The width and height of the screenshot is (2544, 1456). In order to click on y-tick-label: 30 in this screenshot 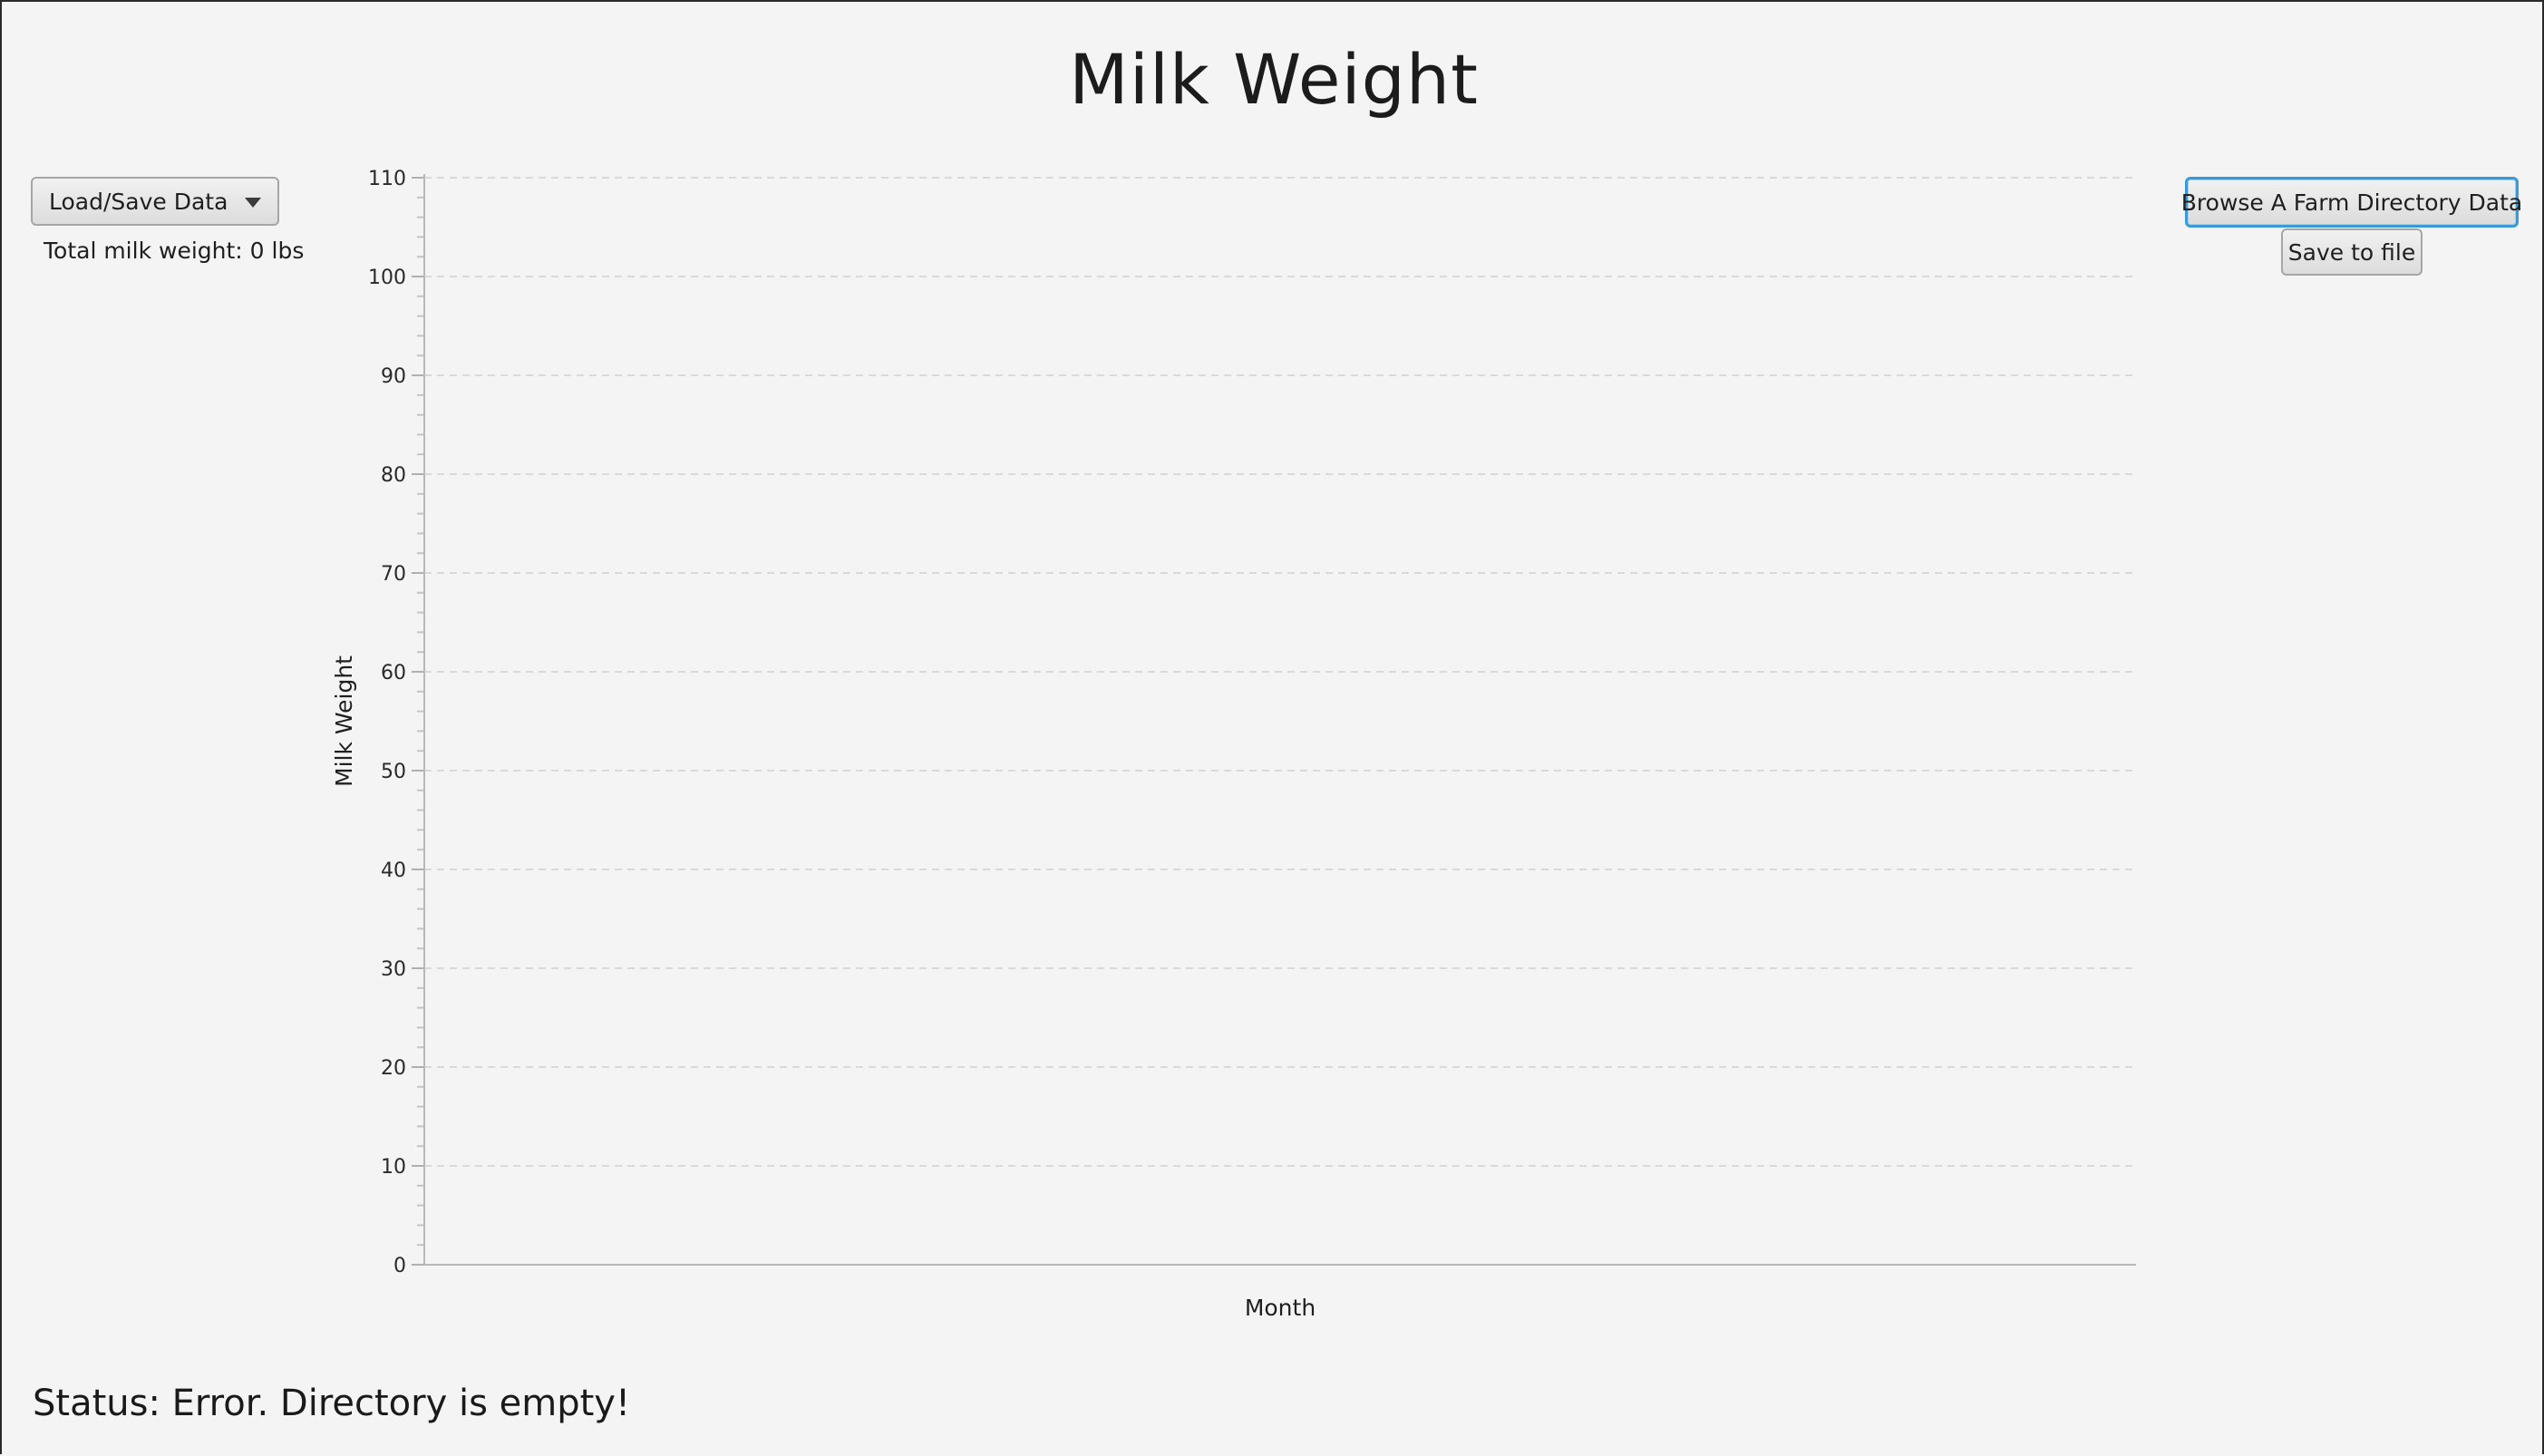, I will do `click(393, 970)`.